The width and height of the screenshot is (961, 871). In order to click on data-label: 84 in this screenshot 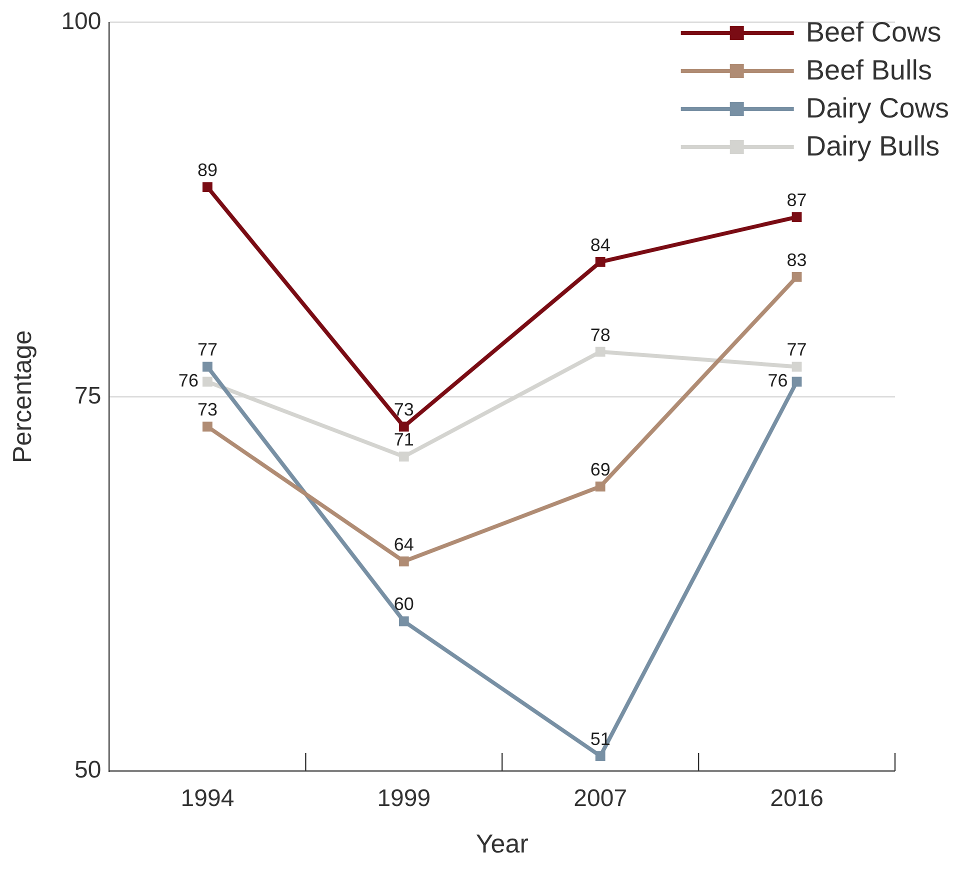, I will do `click(600, 244)`.